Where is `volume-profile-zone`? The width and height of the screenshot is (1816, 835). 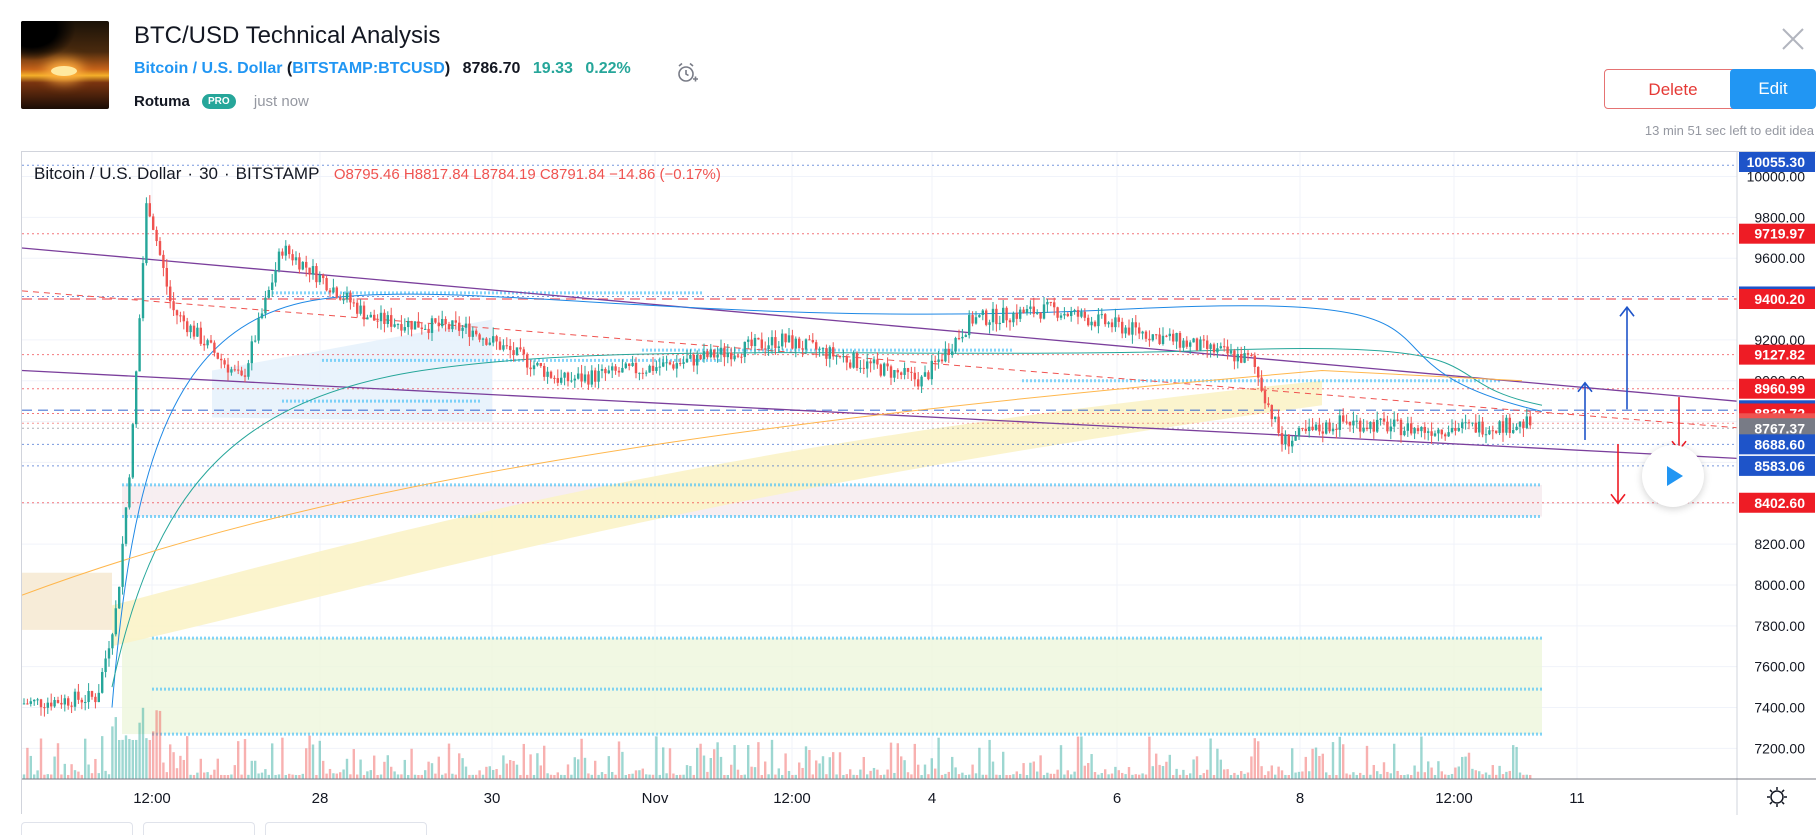 volume-profile-zone is located at coordinates (352, 370).